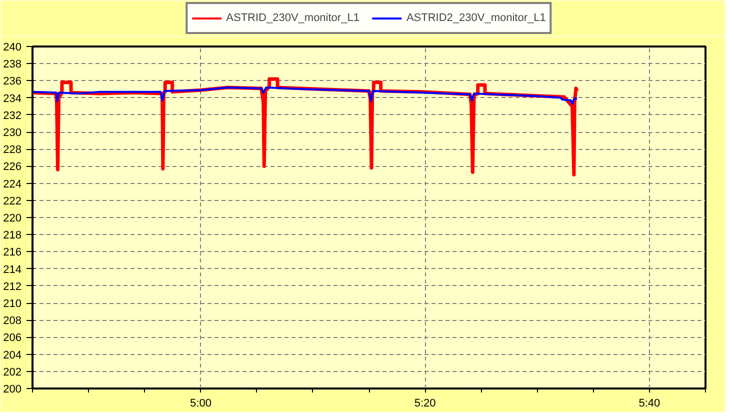 This screenshot has height=417, width=730. What do you see at coordinates (12, 150) in the screenshot?
I see `y-tick-label: 228` at bounding box center [12, 150].